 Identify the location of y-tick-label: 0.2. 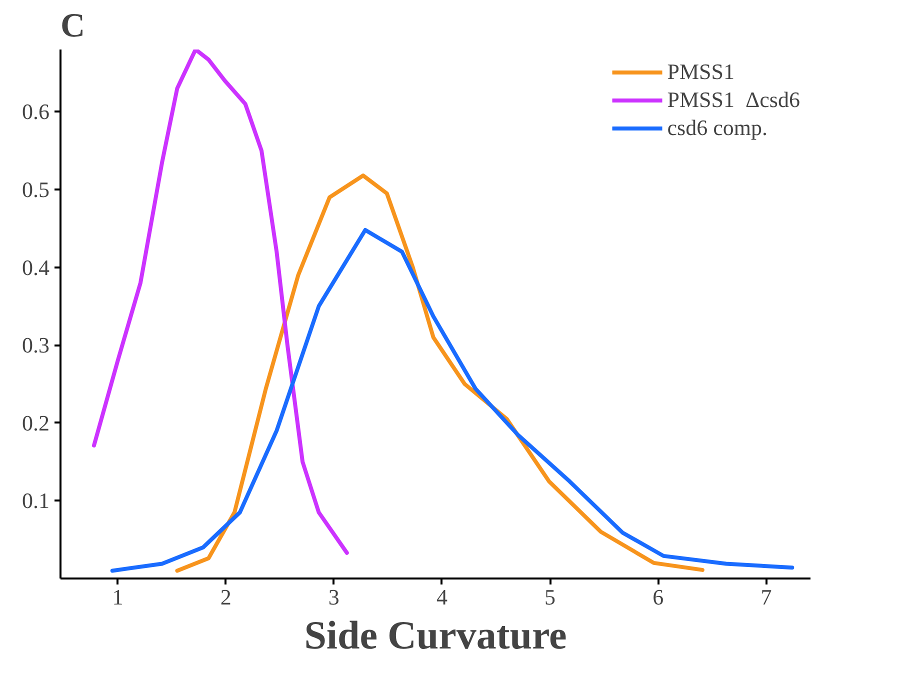
(36, 423).